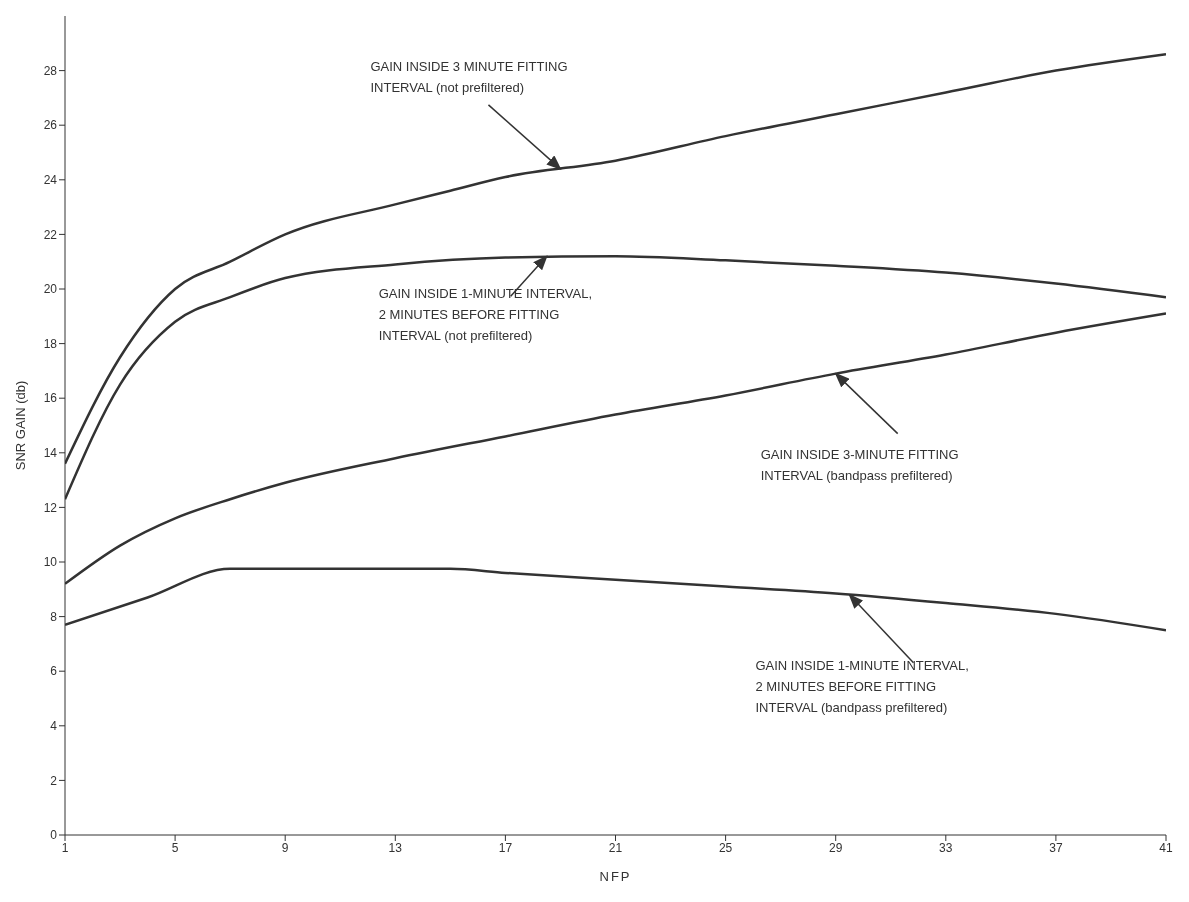 The image size is (1189, 902). Describe the element at coordinates (946, 847) in the screenshot. I see `x-tick-label: 33` at that location.